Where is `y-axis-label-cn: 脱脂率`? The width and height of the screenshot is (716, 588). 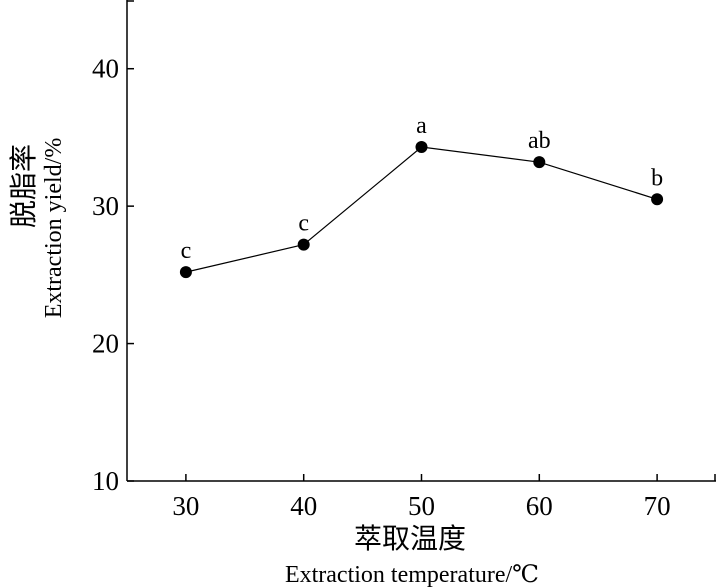
y-axis-label-cn: 脱脂率 is located at coordinates (23, 186).